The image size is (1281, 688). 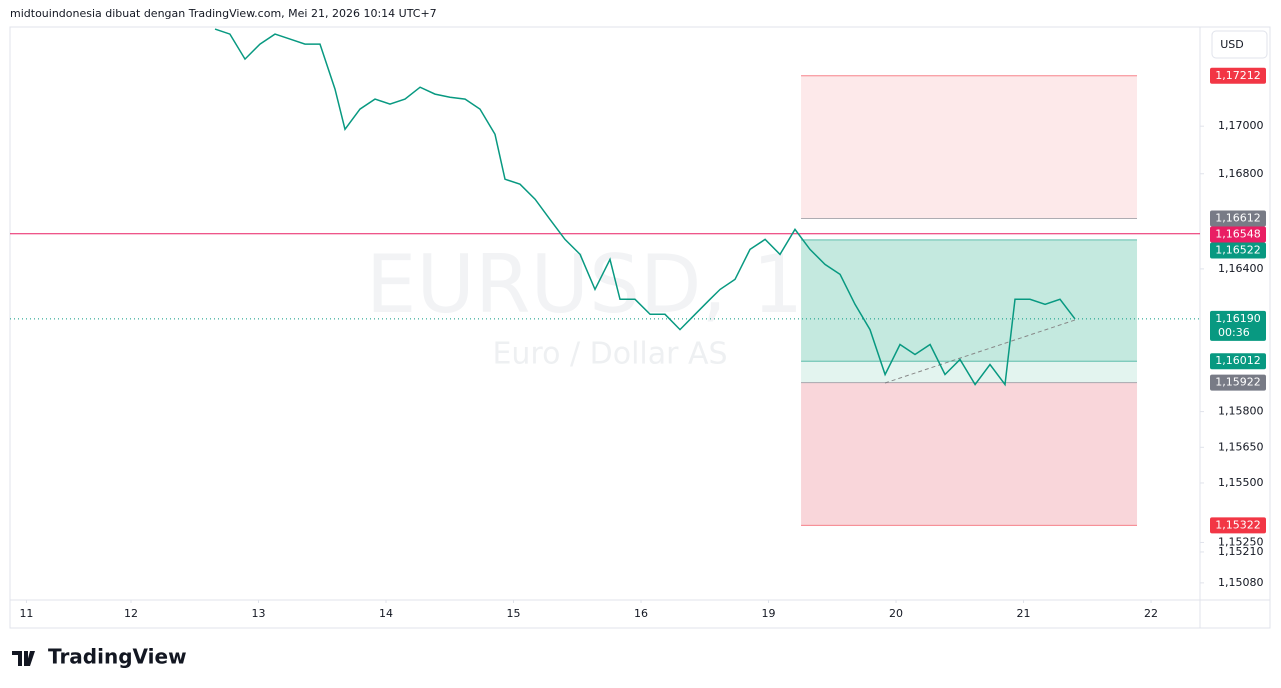 What do you see at coordinates (1232, 44) in the screenshot?
I see `currency-label: USD` at bounding box center [1232, 44].